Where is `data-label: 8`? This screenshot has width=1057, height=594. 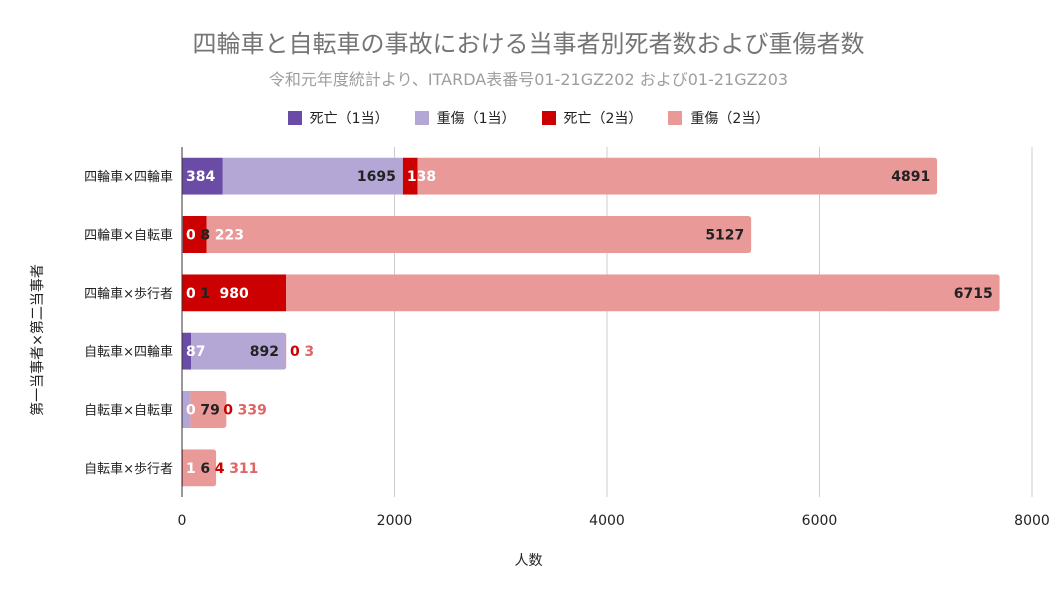 data-label: 8 is located at coordinates (205, 236).